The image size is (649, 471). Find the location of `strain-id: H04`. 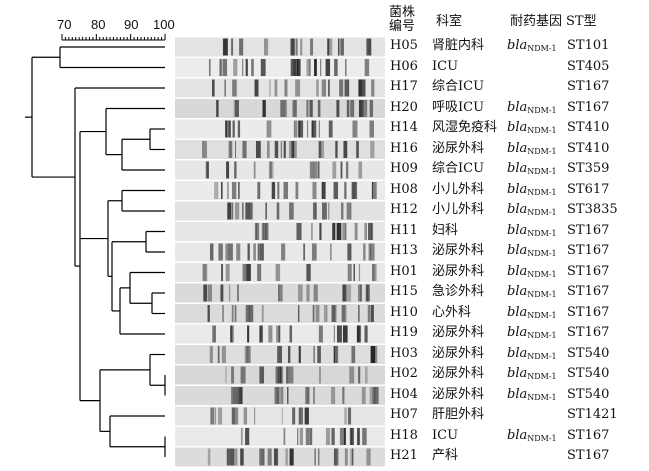

strain-id: H04 is located at coordinates (404, 394).